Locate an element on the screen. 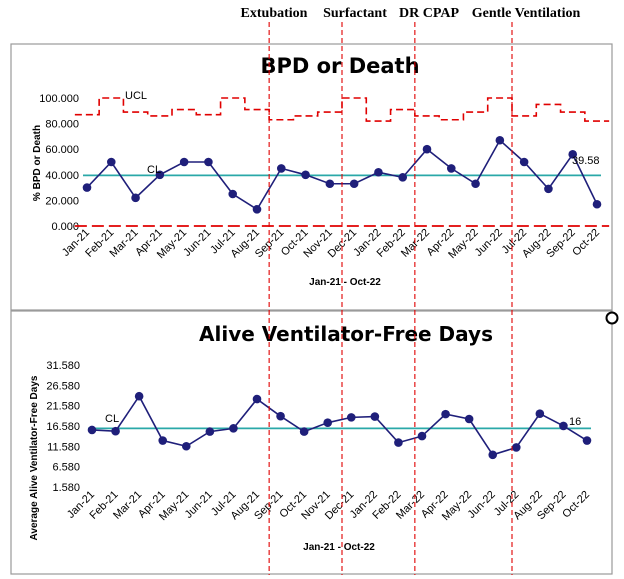  vfd-annotations: CL 16 is located at coordinates (343, 420).